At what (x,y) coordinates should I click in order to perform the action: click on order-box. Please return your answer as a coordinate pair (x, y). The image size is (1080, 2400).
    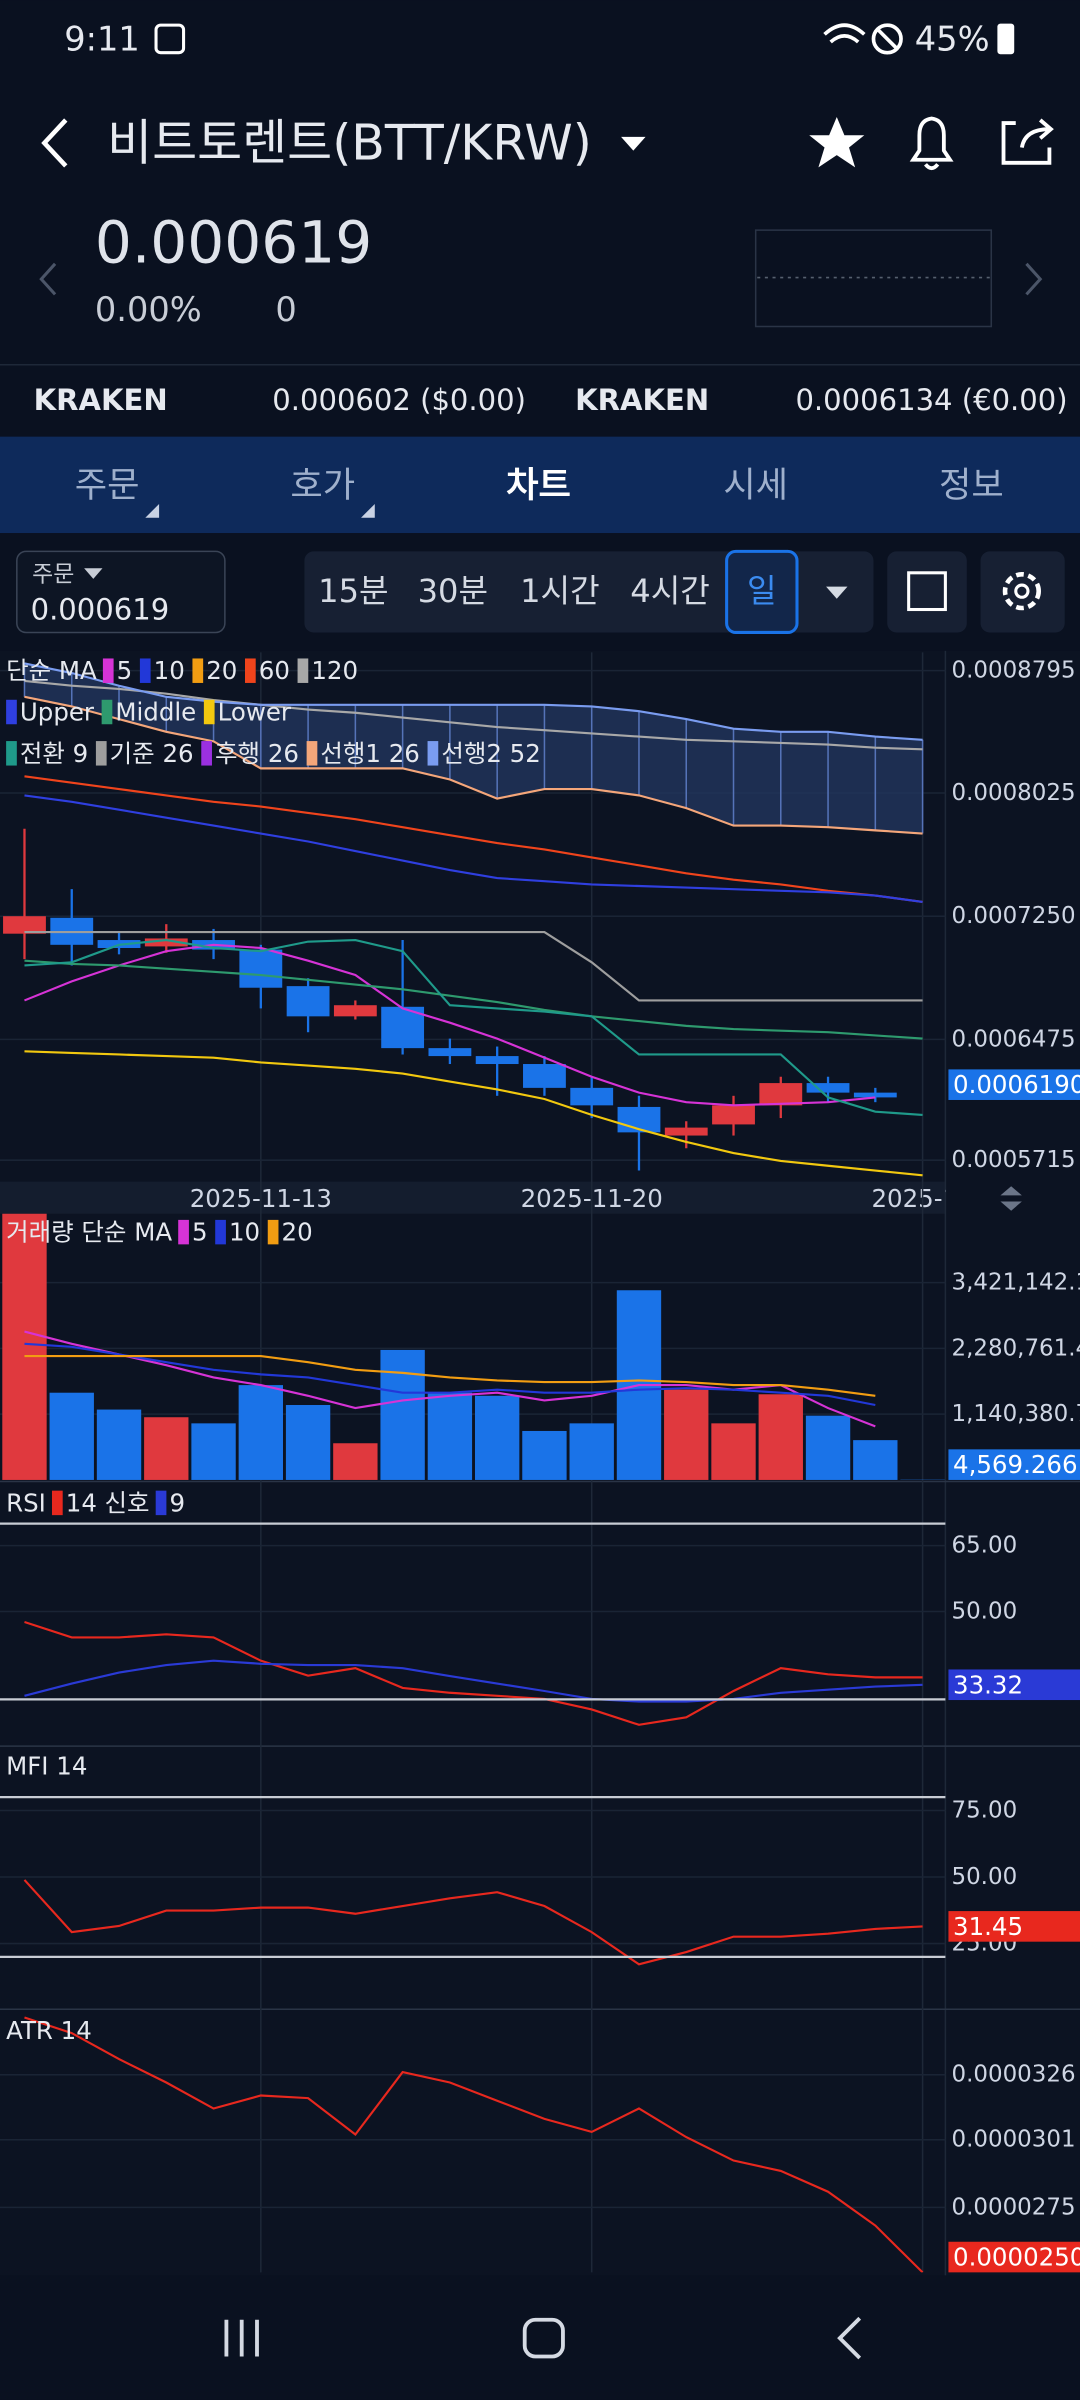
    Looking at the image, I should click on (121, 592).